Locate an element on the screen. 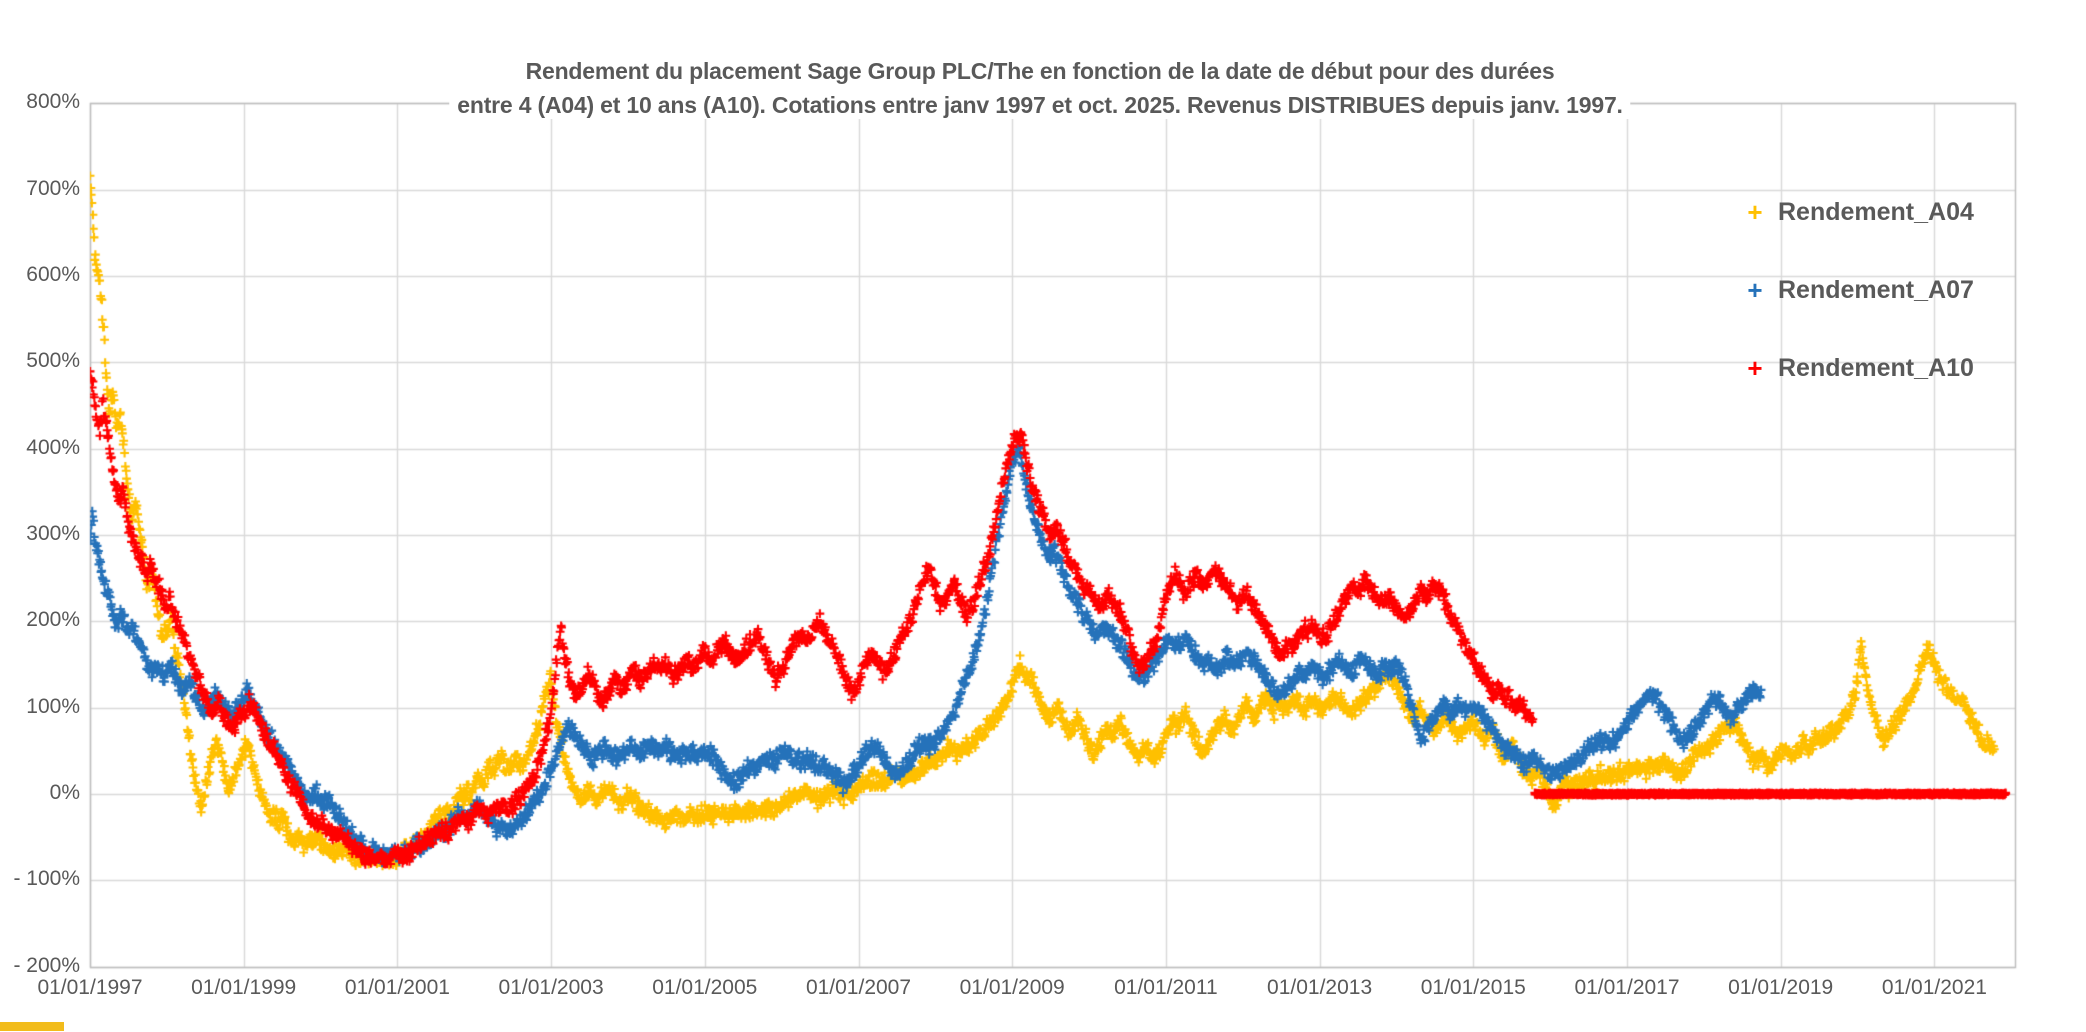  x-tick-label: 01/01/2013 is located at coordinates (1320, 987).